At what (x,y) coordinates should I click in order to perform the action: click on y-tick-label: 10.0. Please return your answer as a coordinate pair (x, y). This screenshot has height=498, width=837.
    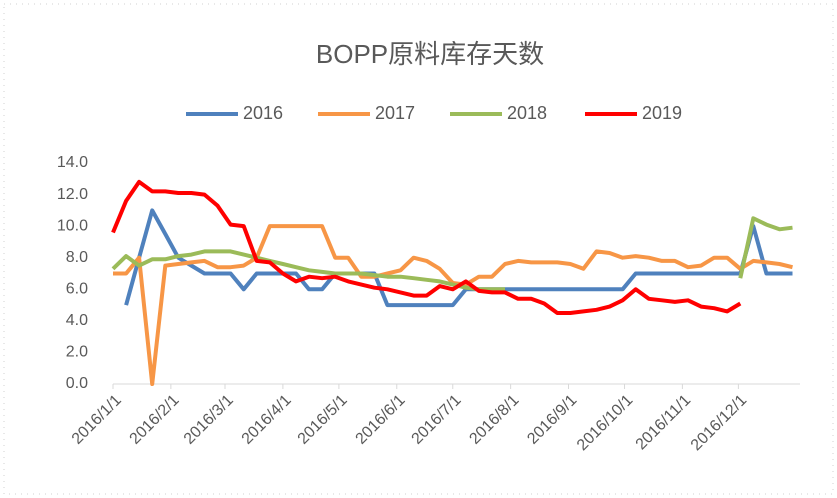
    Looking at the image, I should click on (72, 225).